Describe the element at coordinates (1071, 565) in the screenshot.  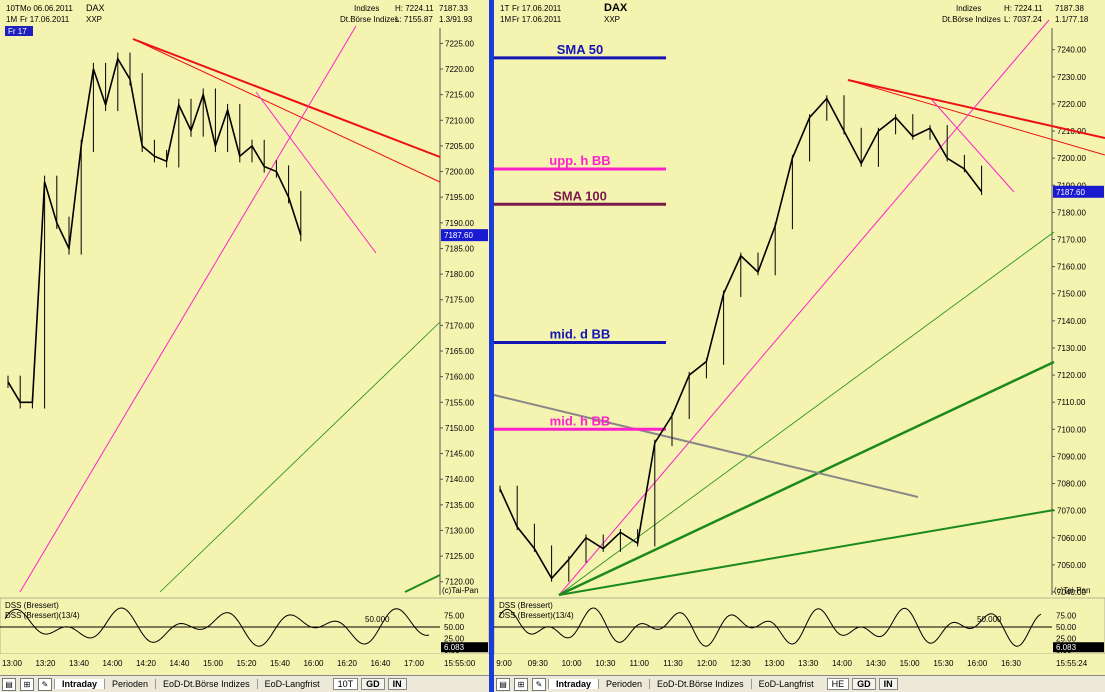
I see `y-tick-label: 7050.00` at that location.